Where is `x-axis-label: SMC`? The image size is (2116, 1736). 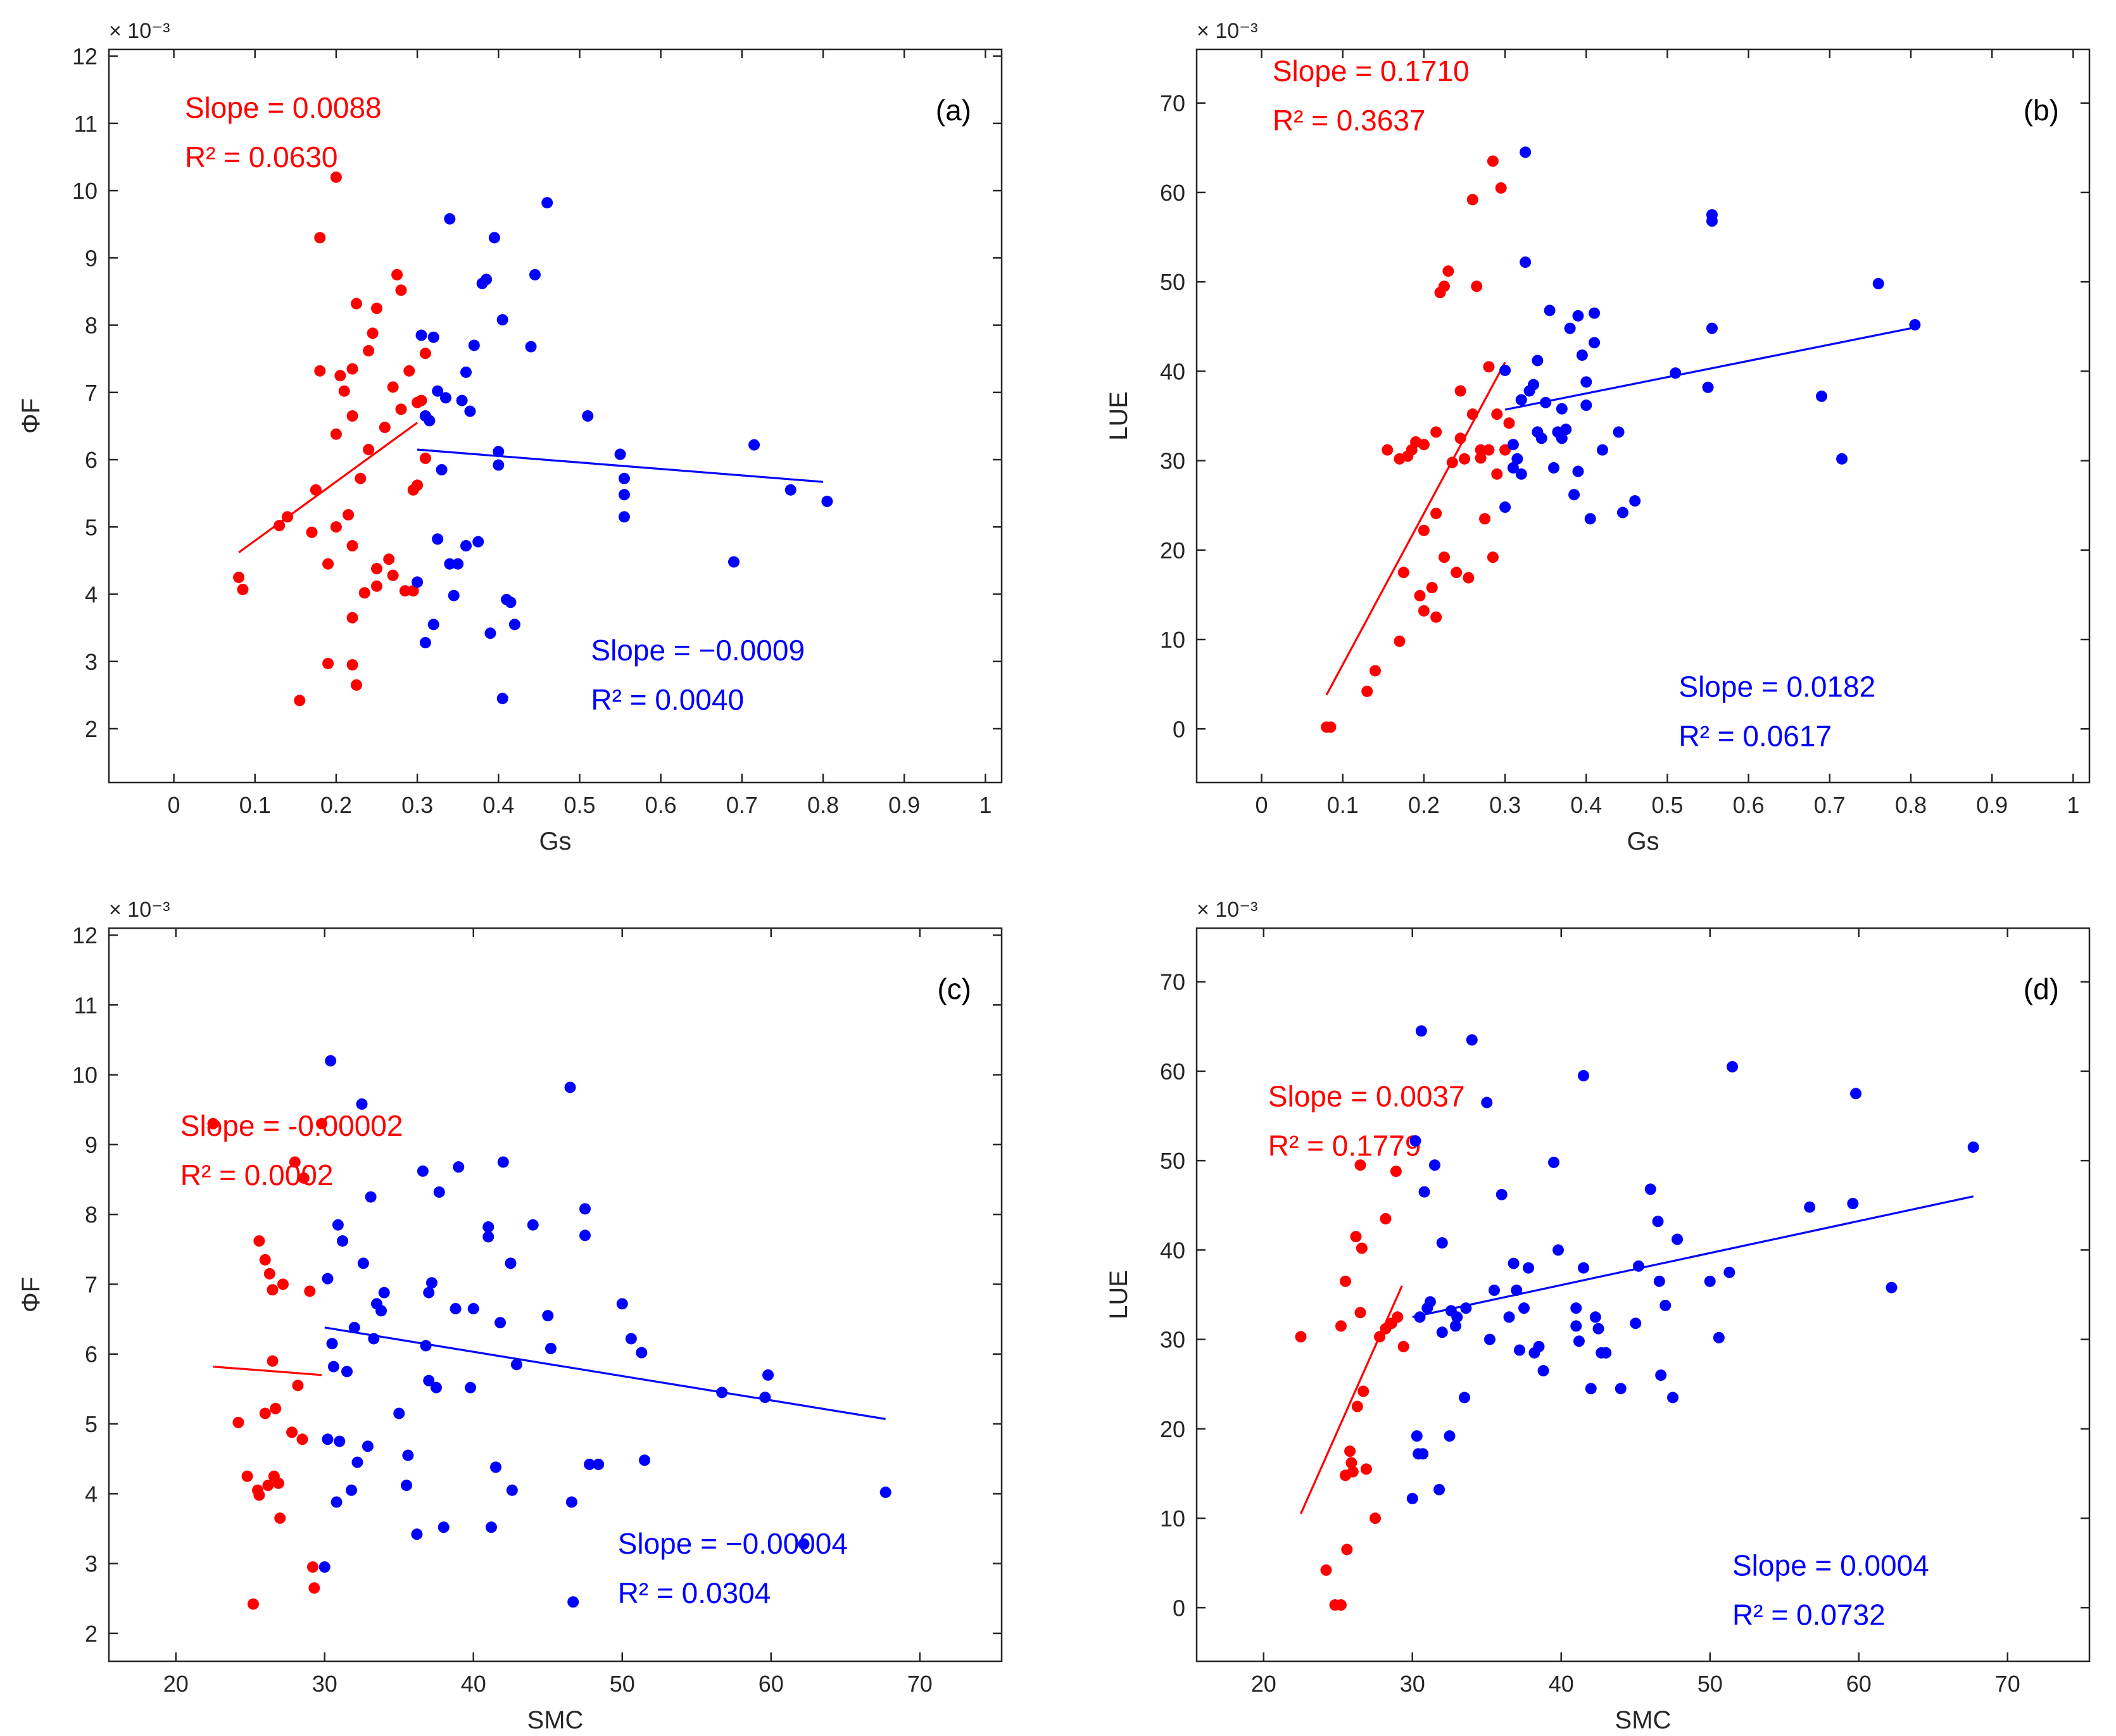
x-axis-label: SMC is located at coordinates (555, 1720).